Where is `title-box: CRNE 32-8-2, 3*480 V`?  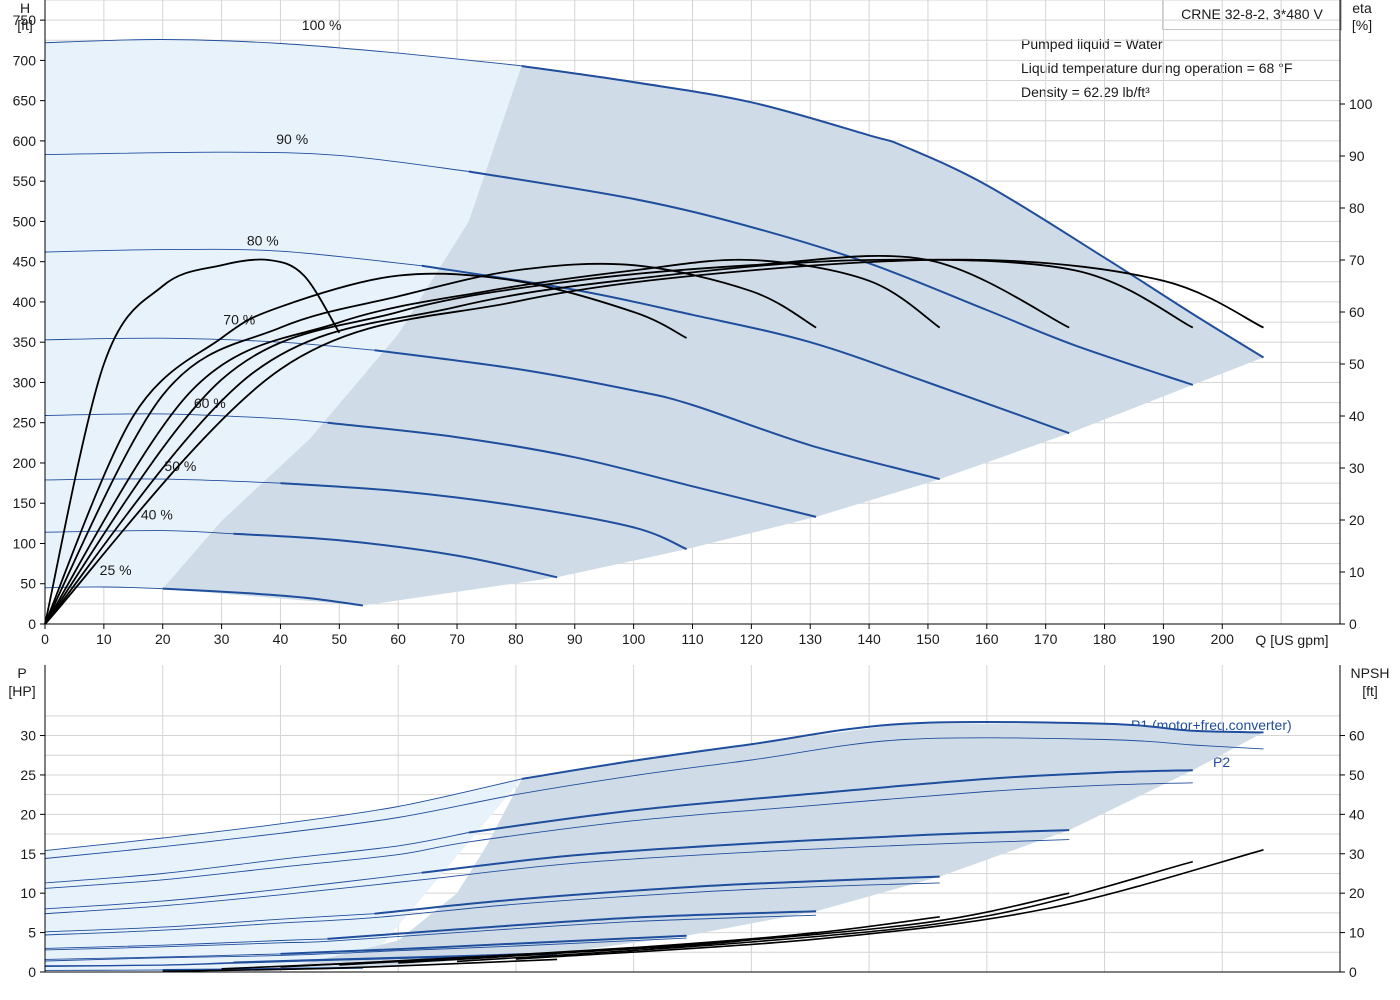
title-box: CRNE 32-8-2, 3*480 V is located at coordinates (1252, 15).